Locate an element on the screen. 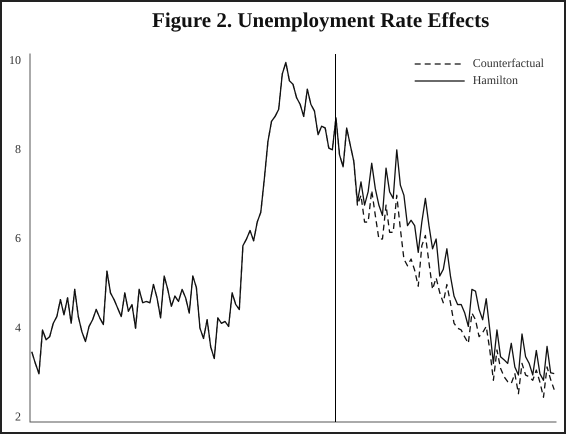 The height and width of the screenshot is (434, 566). chart-title: Figure 2. Unemployment Rate Effects is located at coordinates (321, 20).